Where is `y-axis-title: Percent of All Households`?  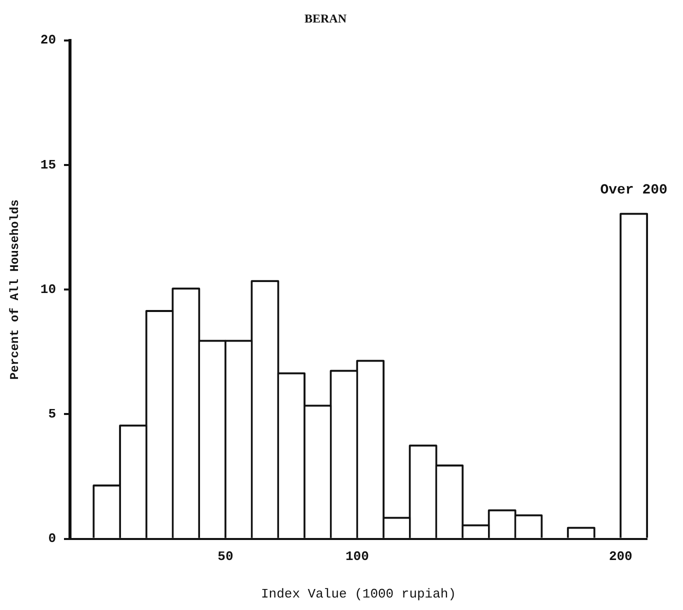 y-axis-title: Percent of All Households is located at coordinates (15, 290).